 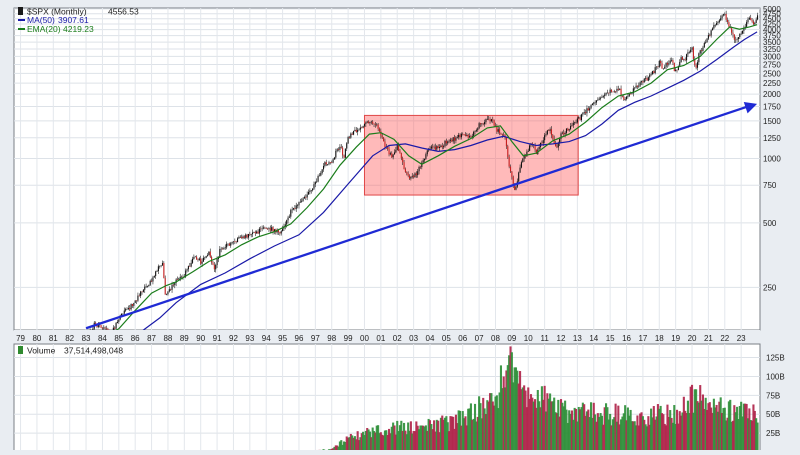 What do you see at coordinates (642, 338) in the screenshot?
I see `x-tick-label-17: 17` at bounding box center [642, 338].